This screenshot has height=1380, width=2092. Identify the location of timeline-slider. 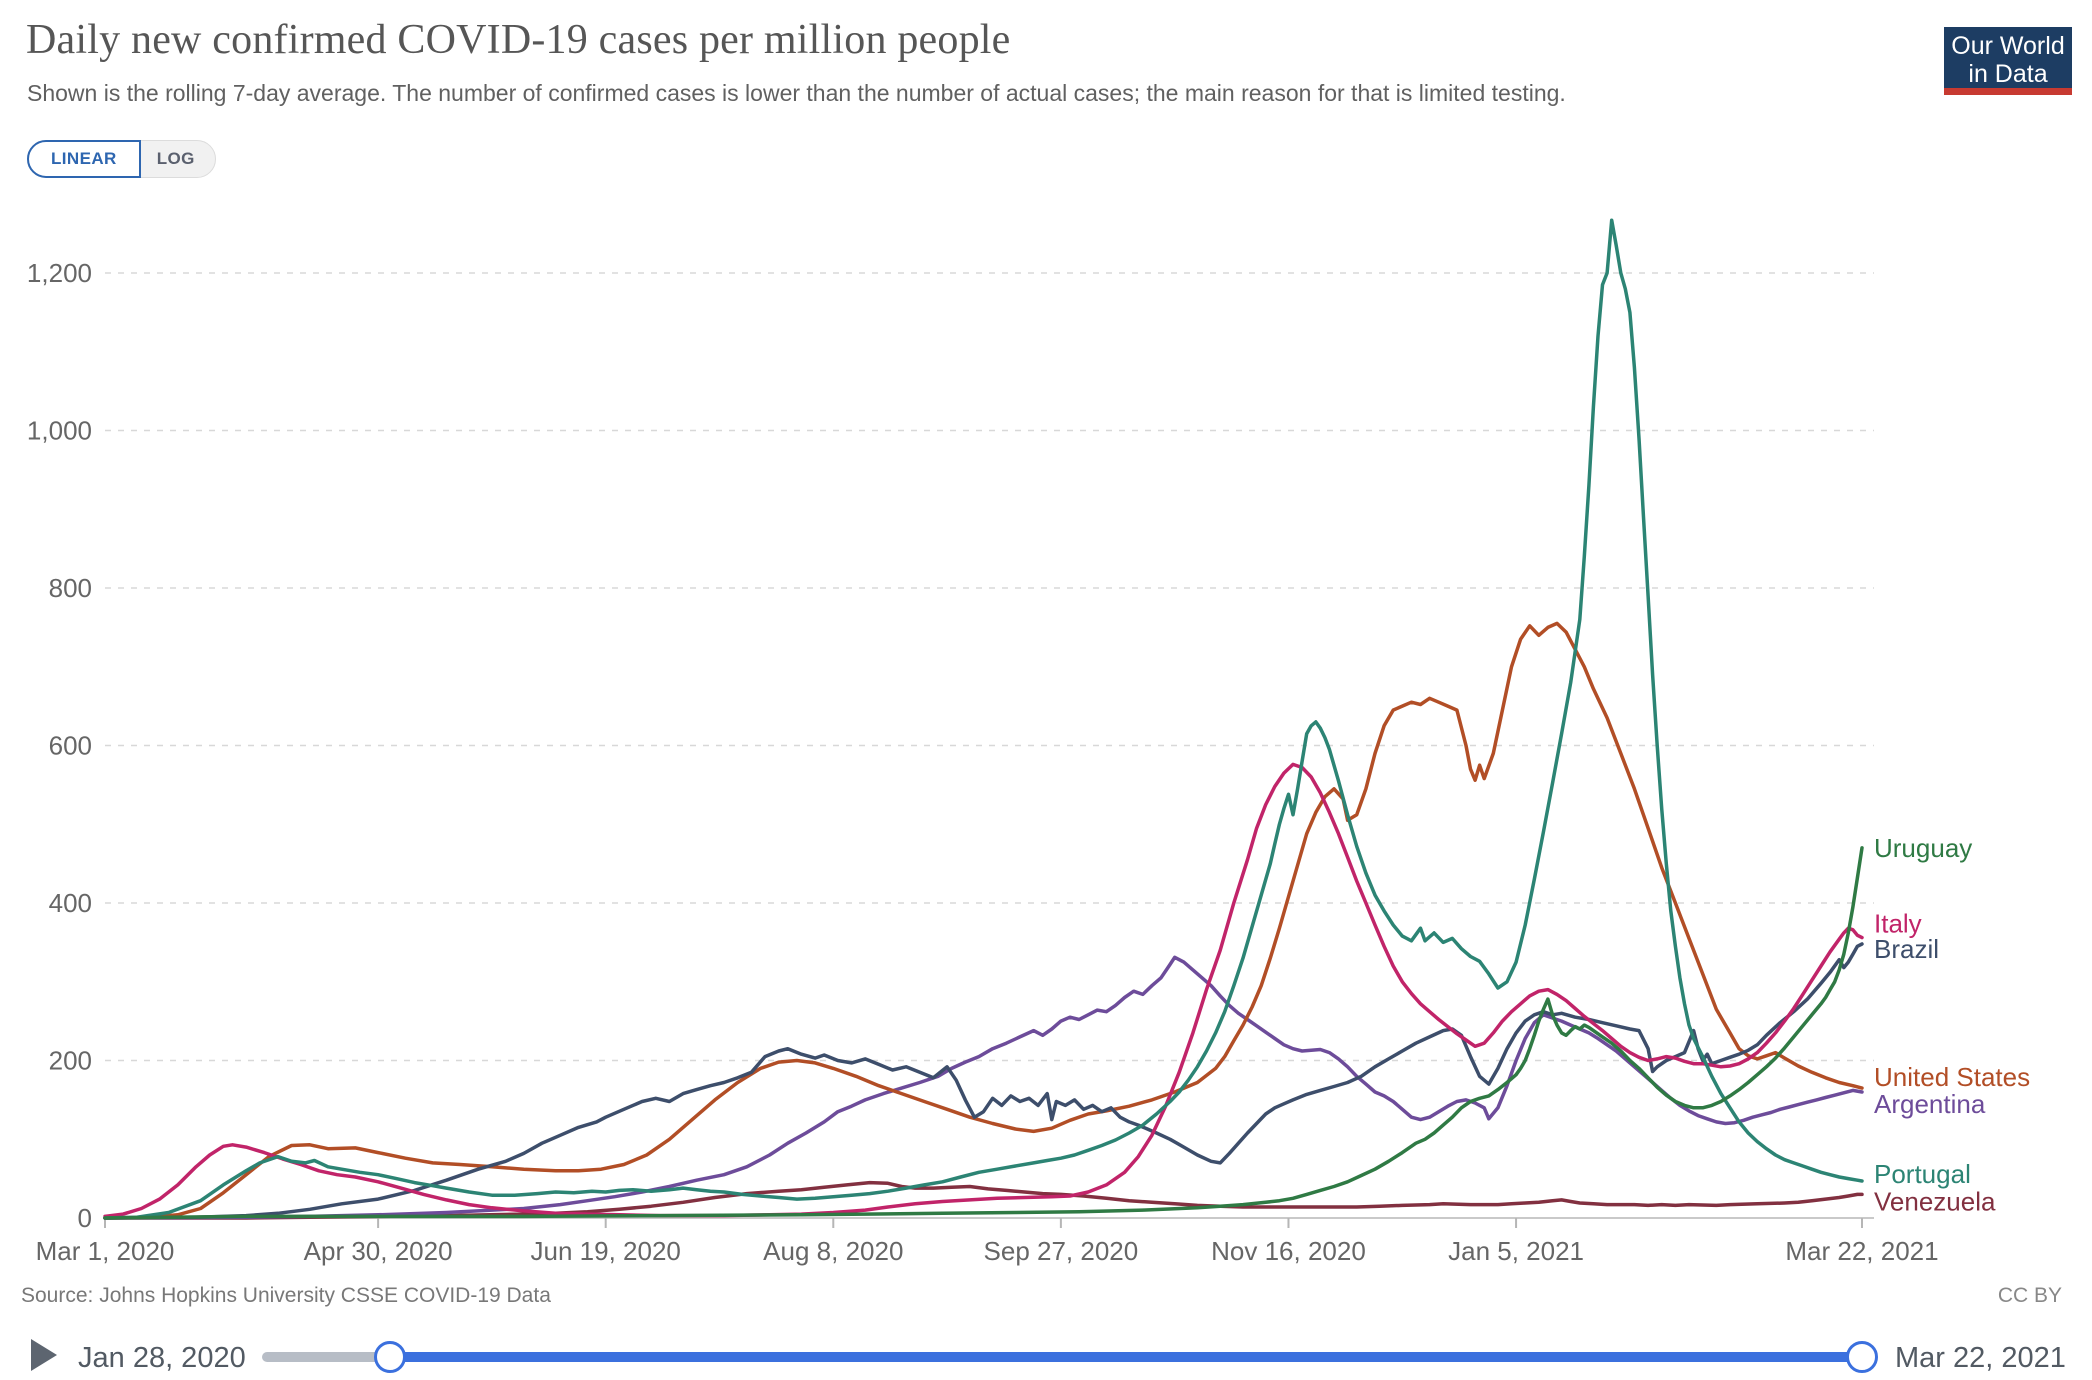
(1070, 1355).